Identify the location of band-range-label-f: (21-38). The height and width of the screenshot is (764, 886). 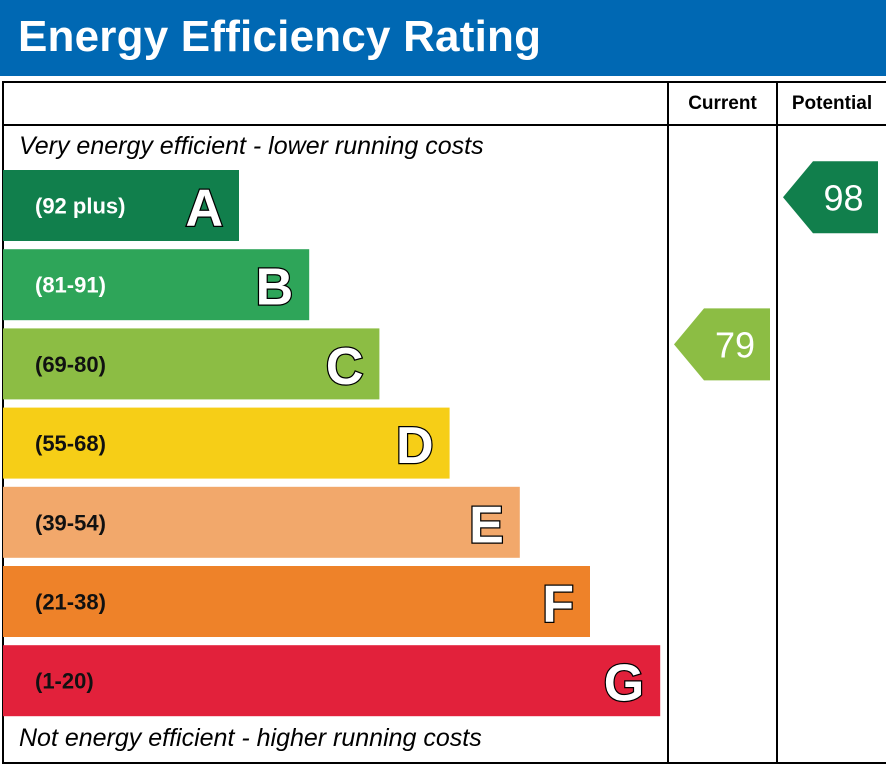
(70, 602).